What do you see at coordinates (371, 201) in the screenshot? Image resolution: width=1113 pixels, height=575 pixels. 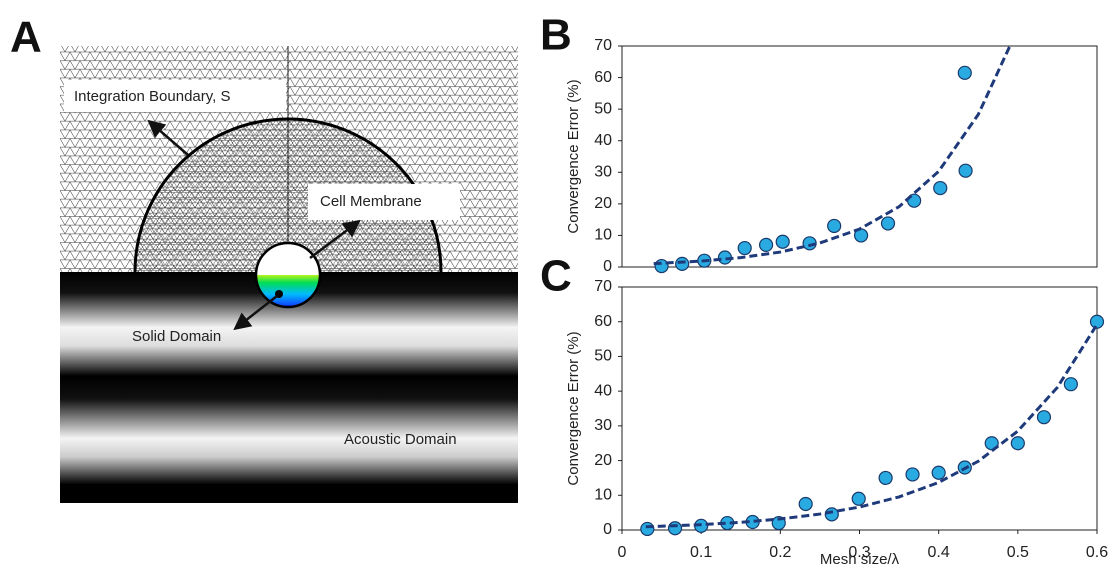 I see `annotation: Cell Membrane` at bounding box center [371, 201].